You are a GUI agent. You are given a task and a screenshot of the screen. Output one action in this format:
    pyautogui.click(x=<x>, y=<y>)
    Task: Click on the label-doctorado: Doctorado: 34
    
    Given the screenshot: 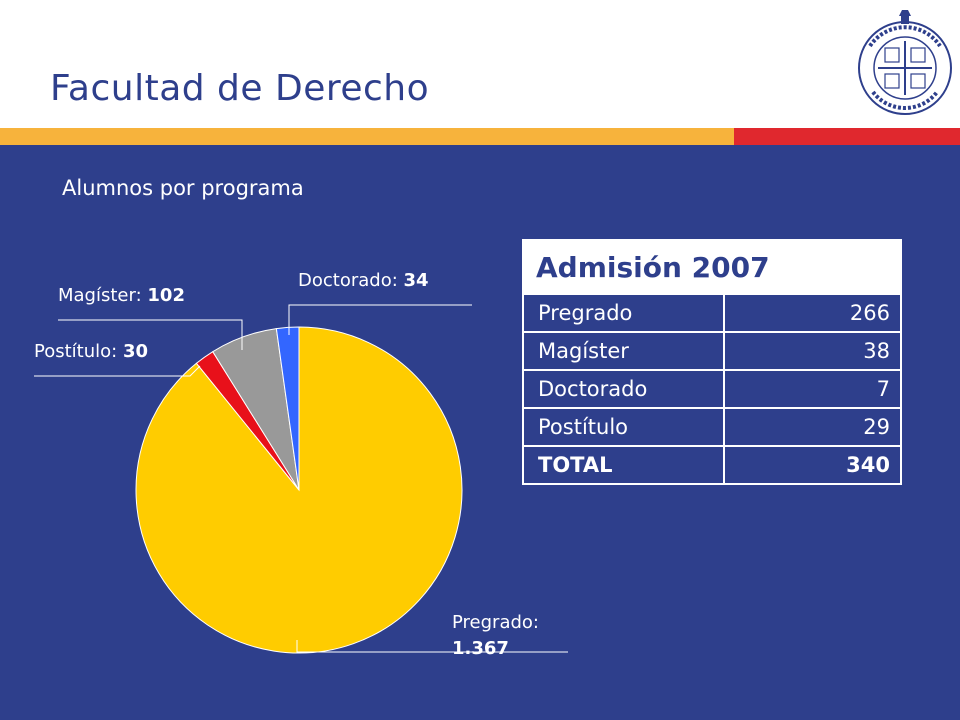 What is the action you would take?
    pyautogui.click(x=363, y=280)
    